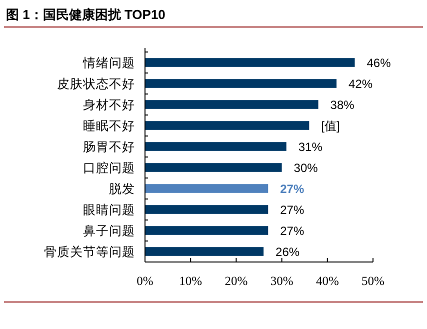  What do you see at coordinates (327, 281) in the screenshot?
I see `x-tick-label: 40%` at bounding box center [327, 281].